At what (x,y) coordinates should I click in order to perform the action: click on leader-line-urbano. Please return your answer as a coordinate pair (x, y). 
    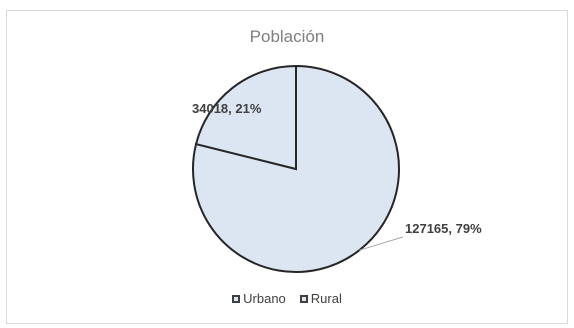
    Looking at the image, I should click on (381, 243).